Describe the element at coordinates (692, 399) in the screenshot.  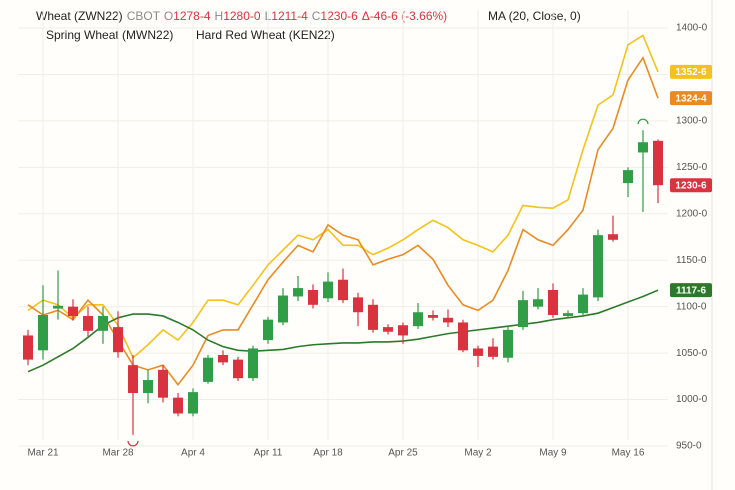
I see `y-tick-label: 1000-0` at that location.